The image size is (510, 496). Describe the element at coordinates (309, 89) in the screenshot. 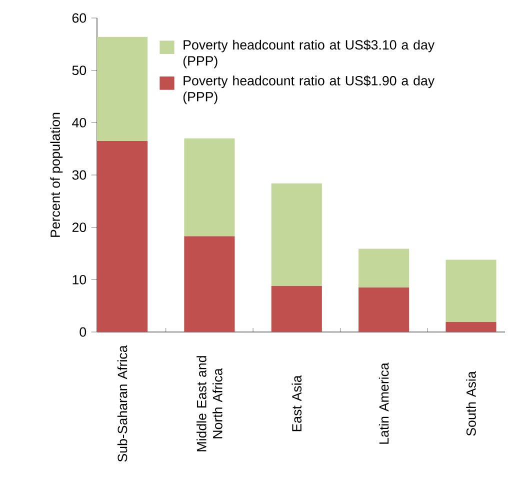

I see `legend-label: Poverty headcount ratio at US$1.90 a day (PPP)` at that location.